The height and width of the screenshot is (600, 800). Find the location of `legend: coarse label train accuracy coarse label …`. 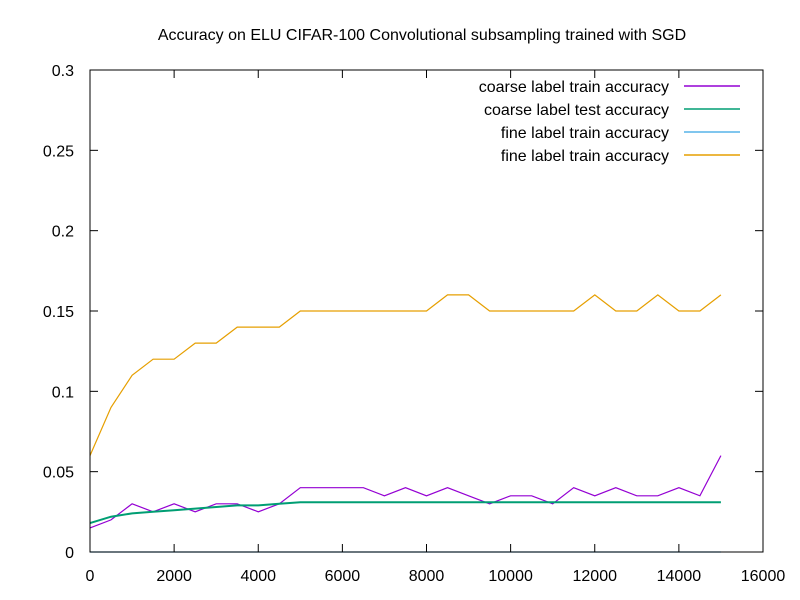

legend: coarse label train accuracy coarse label … is located at coordinates (609, 122).